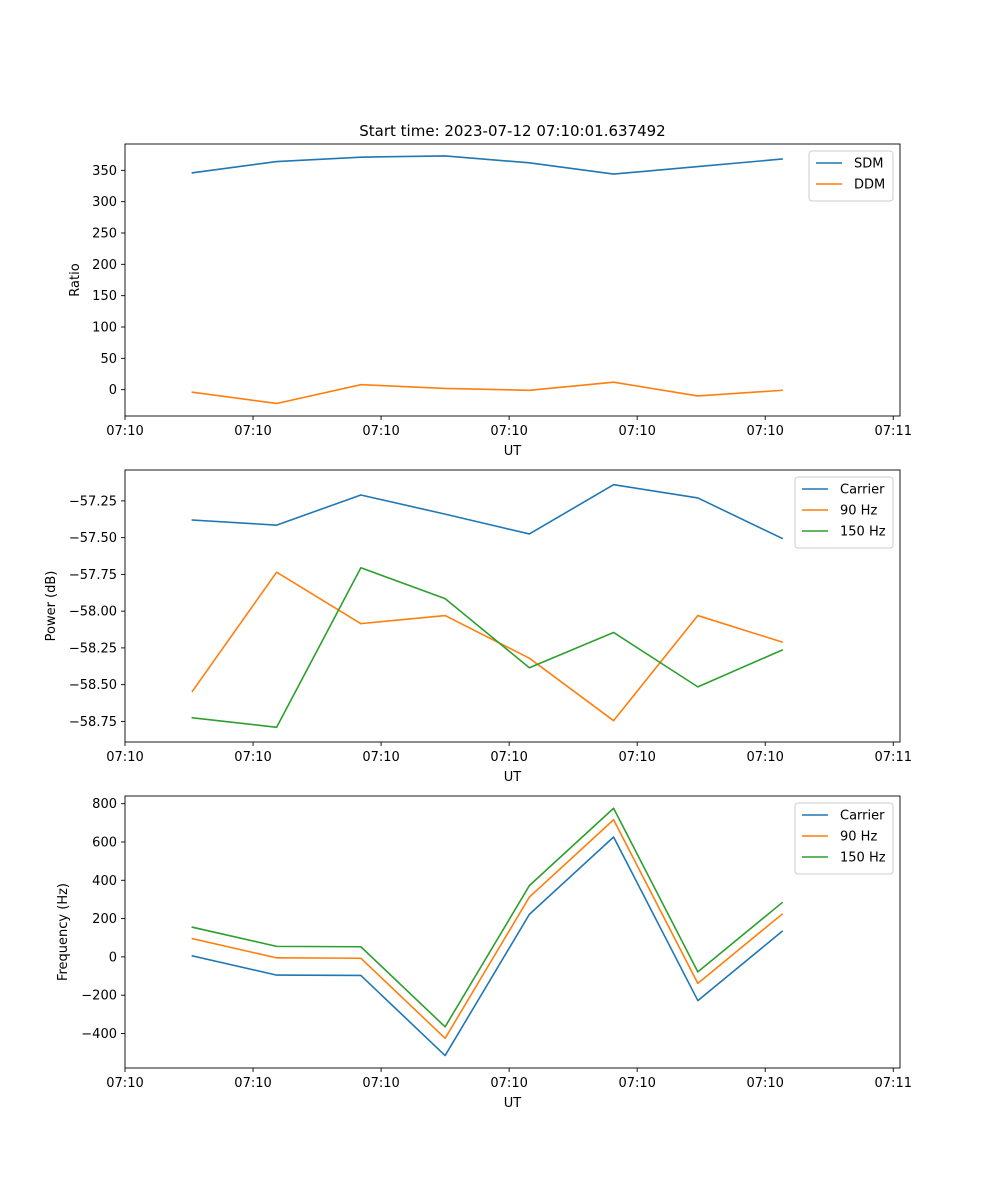 The image size is (1000, 1200). I want to click on legend: SDM DDM, so click(851, 176).